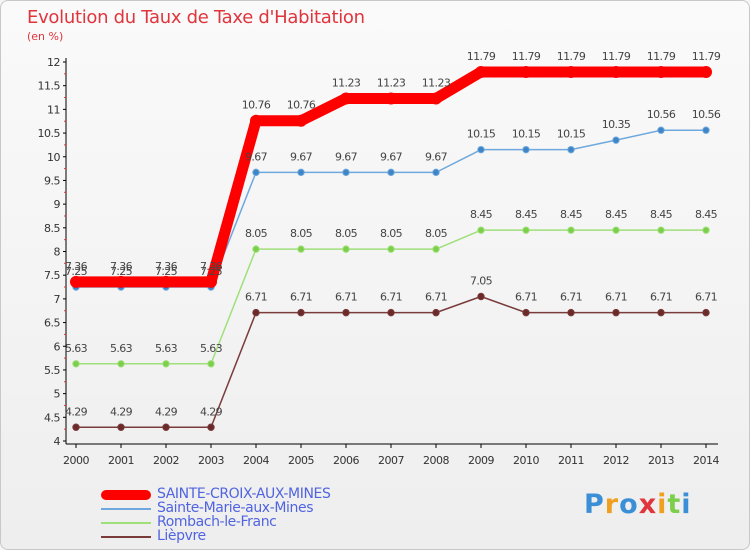 The image size is (750, 550). Describe the element at coordinates (53, 157) in the screenshot. I see `y-tick-label: 10` at that location.